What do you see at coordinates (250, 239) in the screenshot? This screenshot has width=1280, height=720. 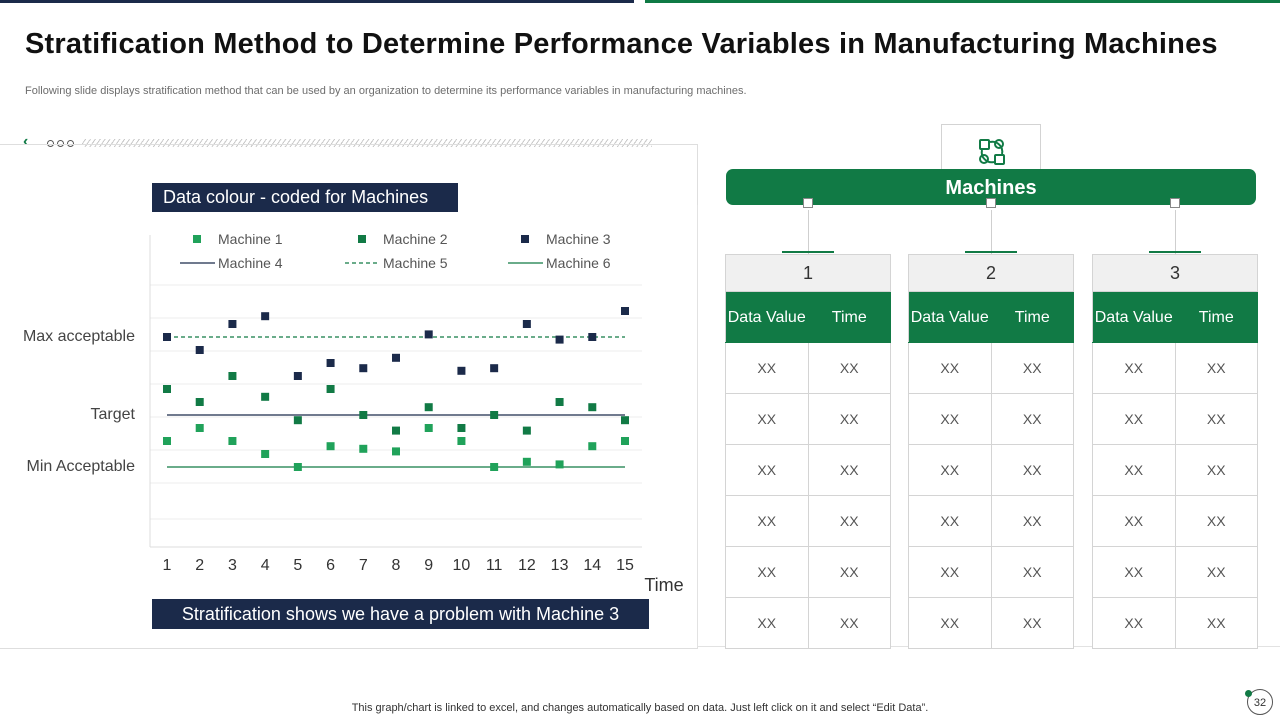 I see `legend-label-machine-1: Machine 1` at bounding box center [250, 239].